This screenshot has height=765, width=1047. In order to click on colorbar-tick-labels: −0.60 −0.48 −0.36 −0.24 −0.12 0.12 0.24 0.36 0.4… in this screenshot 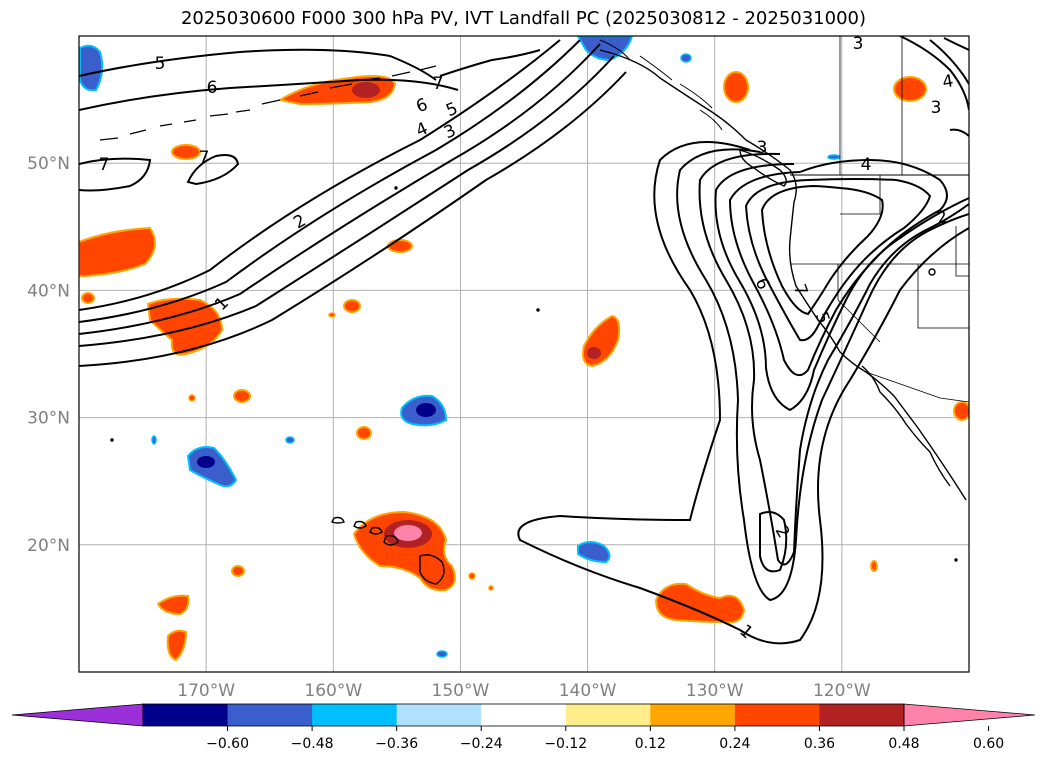, I will do `click(605, 739)`.